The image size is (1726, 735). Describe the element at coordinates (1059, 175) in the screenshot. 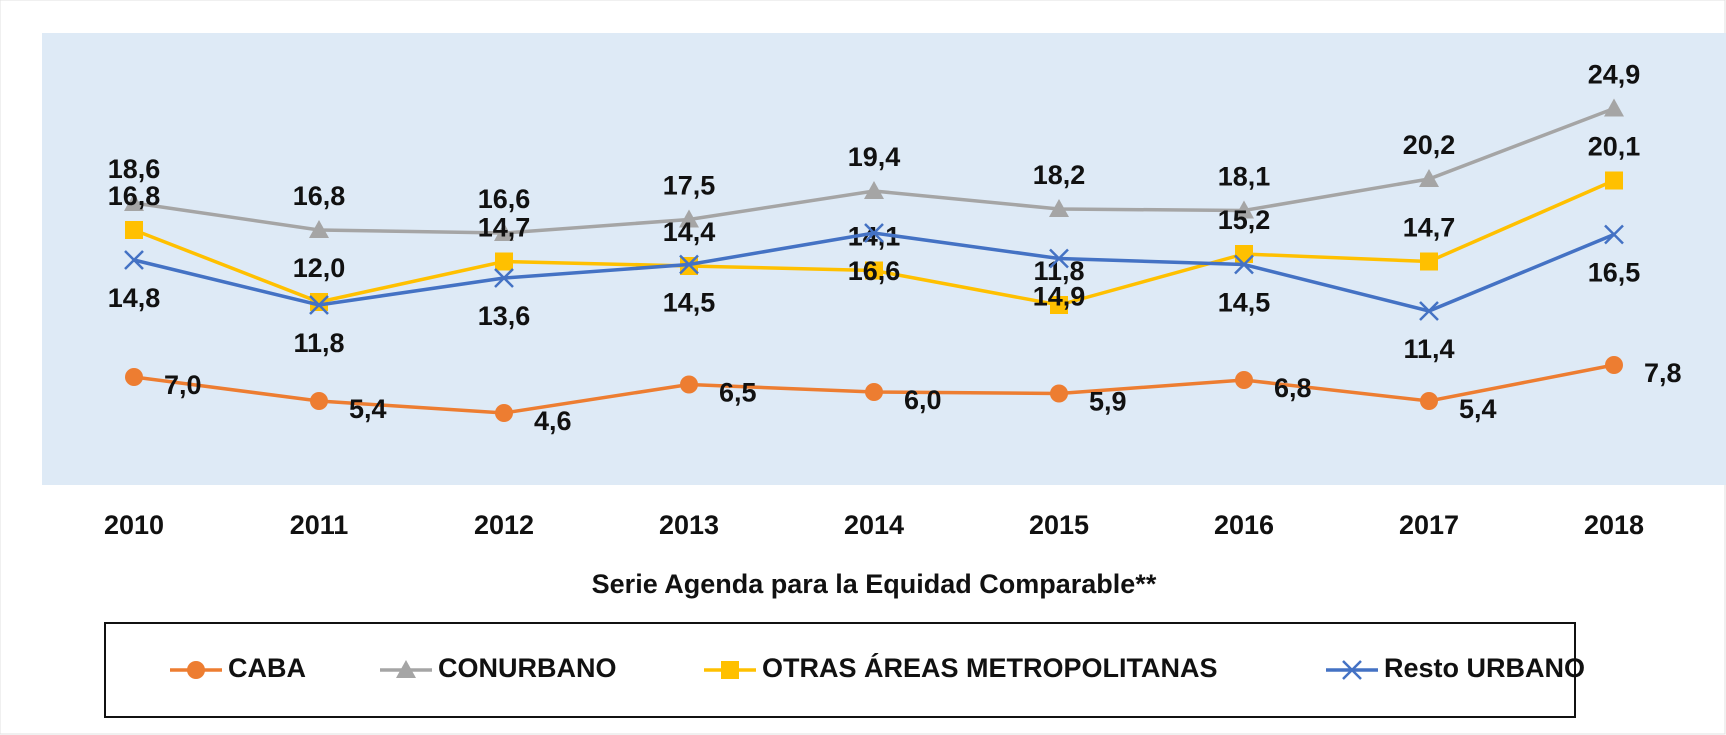

I see `data-label: 18,2` at that location.